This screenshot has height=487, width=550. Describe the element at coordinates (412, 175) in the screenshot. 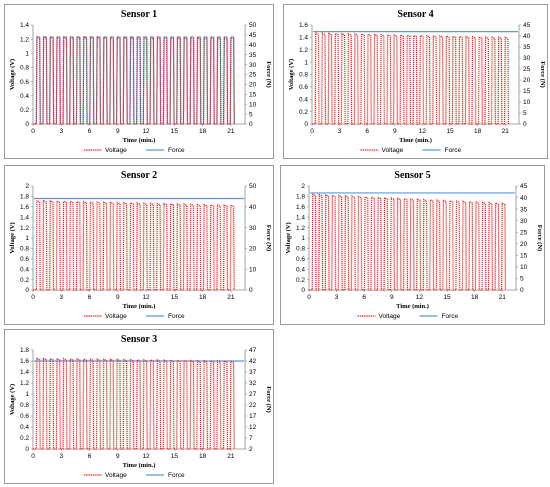

I see `chart-title: Sensor 5` at that location.